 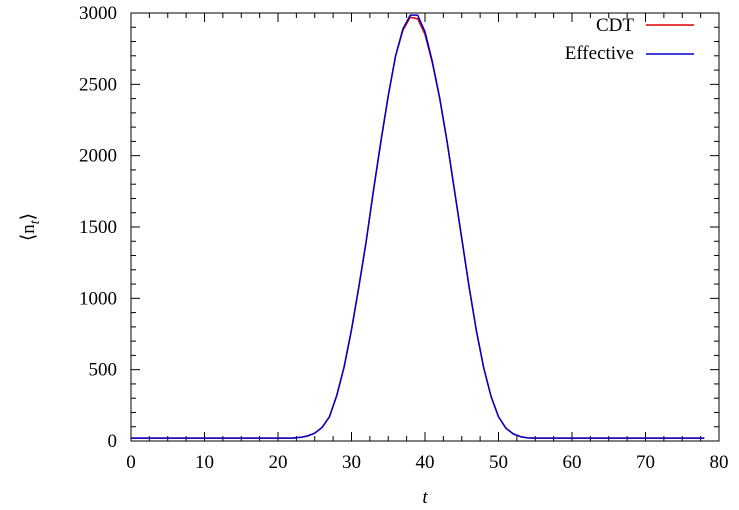 What do you see at coordinates (98, 298) in the screenshot?
I see `y-tick-label: 1000` at bounding box center [98, 298].